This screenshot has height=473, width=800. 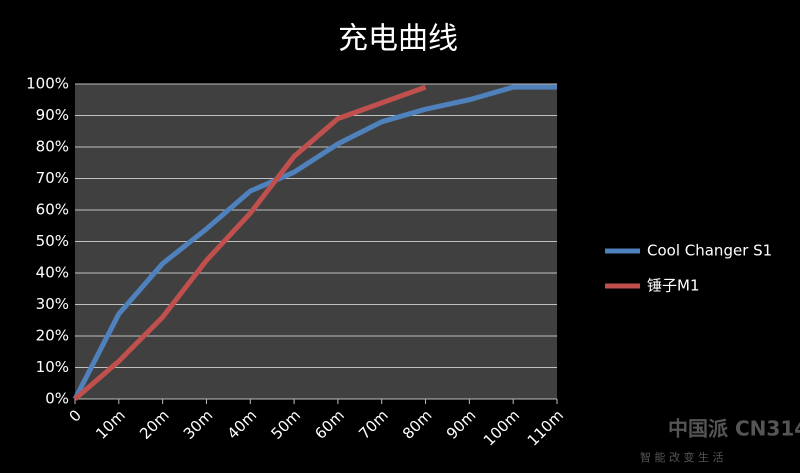 I want to click on y-tick-label: 80%, so click(x=52, y=147).